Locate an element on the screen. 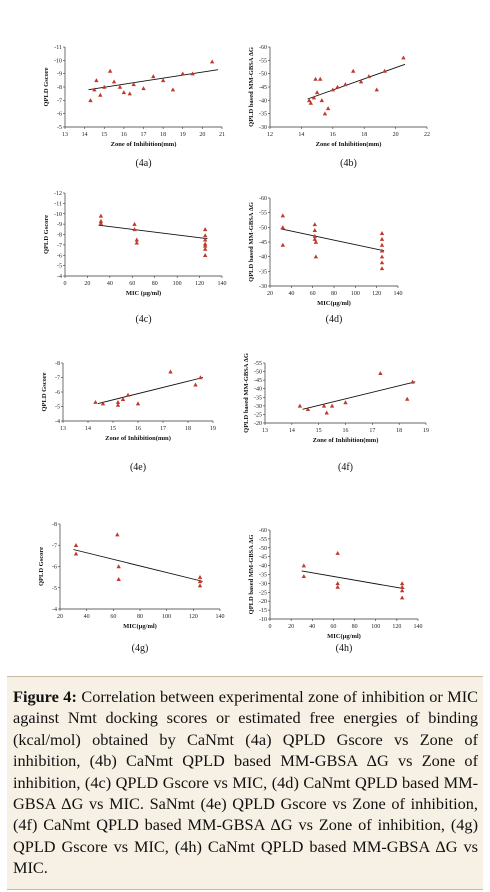 The height and width of the screenshot is (892, 490). y-tick-label: -9 is located at coordinates (59, 75).